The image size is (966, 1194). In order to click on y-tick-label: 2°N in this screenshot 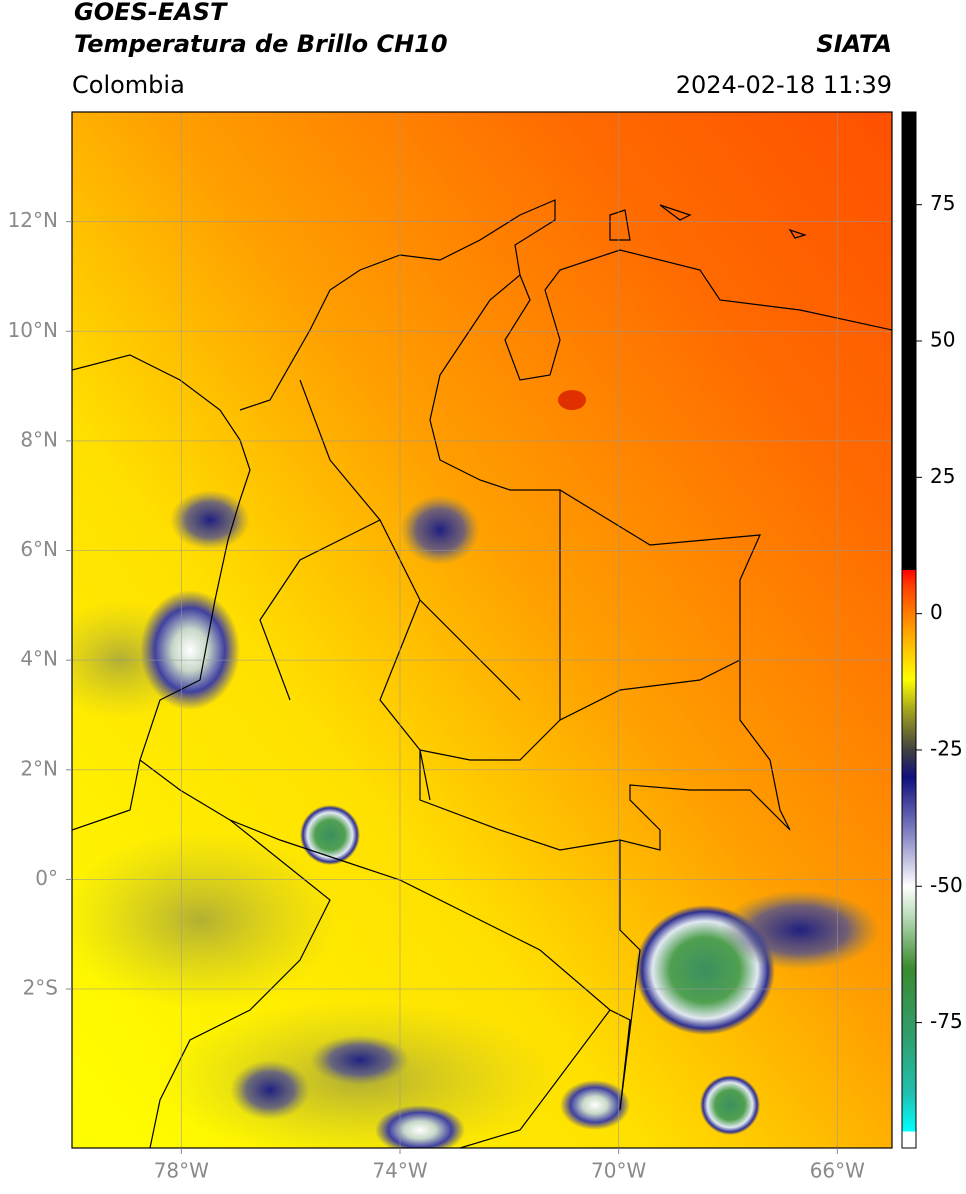, I will do `click(39, 768)`.